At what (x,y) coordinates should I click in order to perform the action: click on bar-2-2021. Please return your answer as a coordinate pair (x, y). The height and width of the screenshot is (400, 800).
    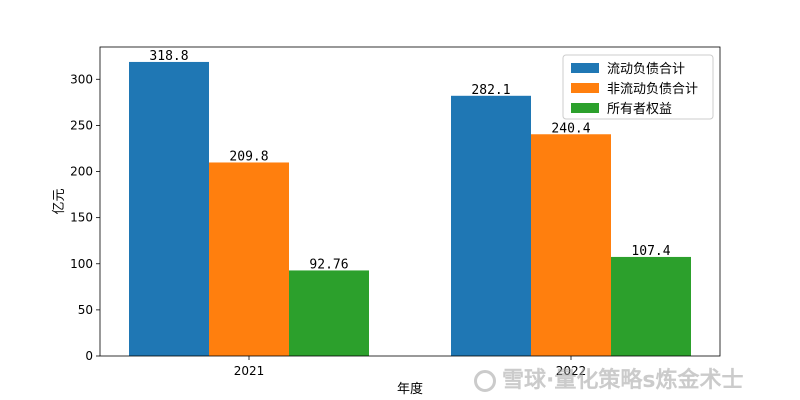
    Looking at the image, I should click on (249, 259).